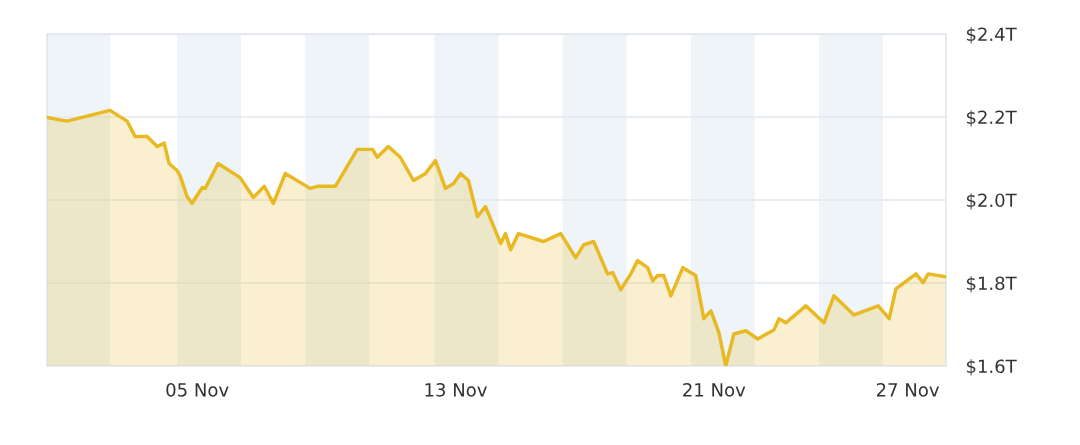 This screenshot has height=445, width=1080. I want to click on y-tick-label: $1.6T, so click(991, 367).